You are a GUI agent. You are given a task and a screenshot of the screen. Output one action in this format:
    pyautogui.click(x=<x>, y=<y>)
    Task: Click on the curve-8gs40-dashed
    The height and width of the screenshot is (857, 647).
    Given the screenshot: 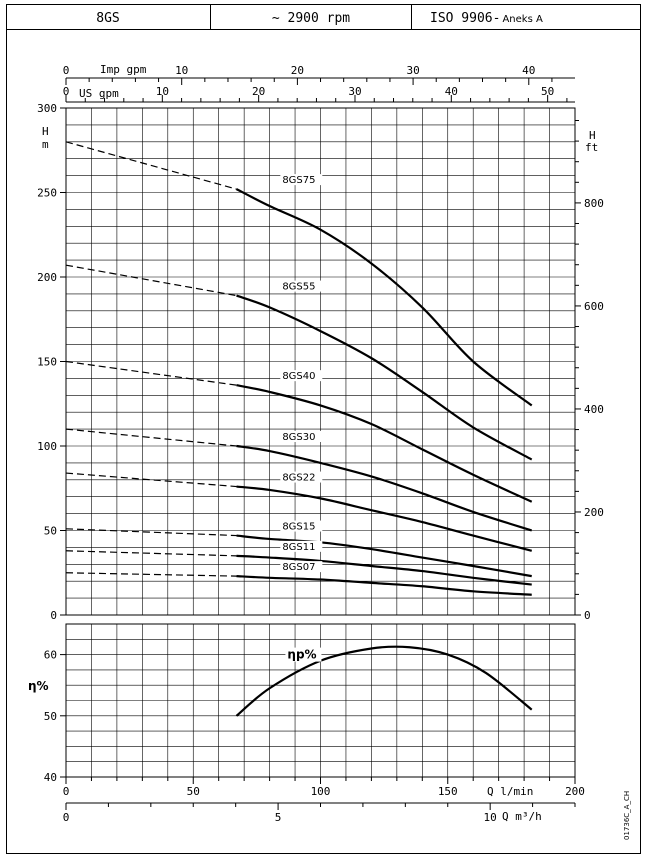 What is the action you would take?
    pyautogui.click(x=151, y=373)
    